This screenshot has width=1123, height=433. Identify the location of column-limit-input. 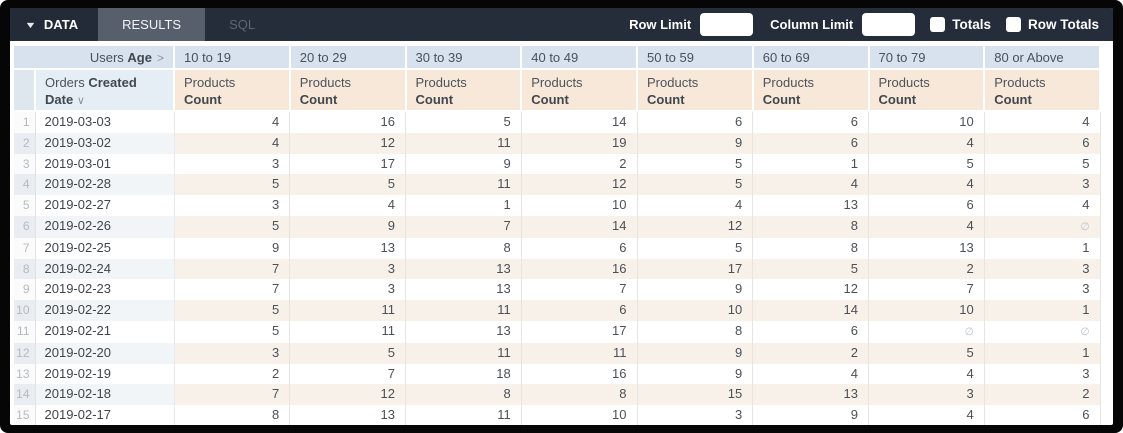
(889, 24).